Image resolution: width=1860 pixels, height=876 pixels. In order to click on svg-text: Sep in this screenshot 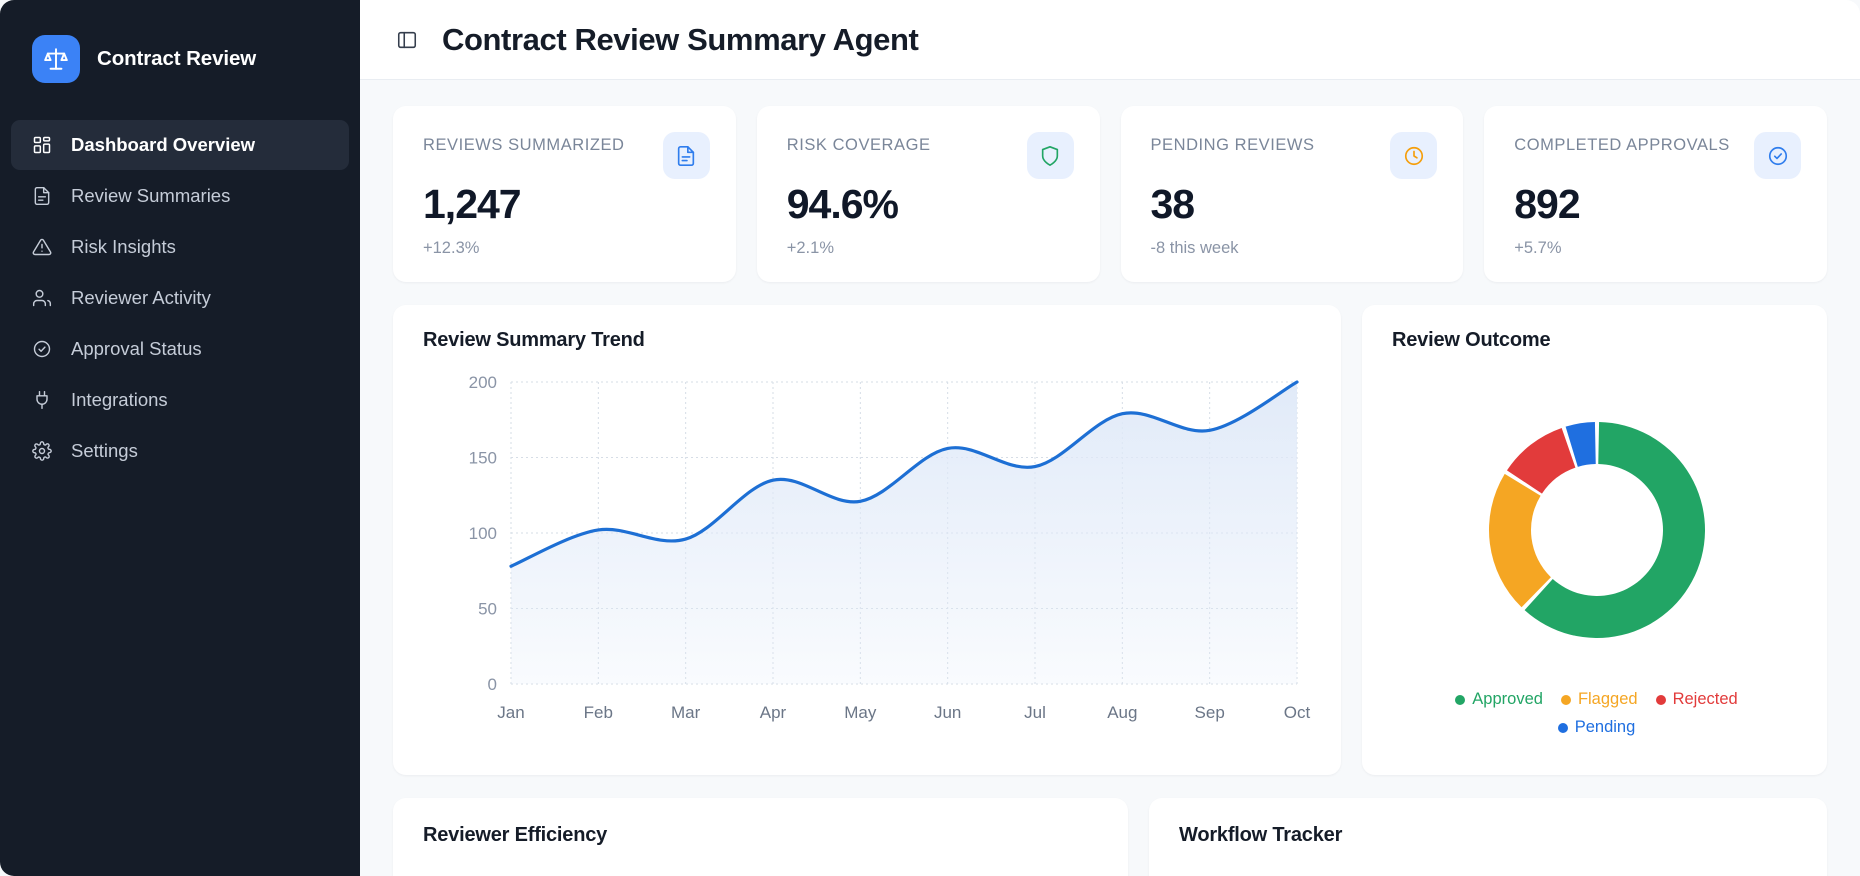, I will do `click(1210, 712)`.